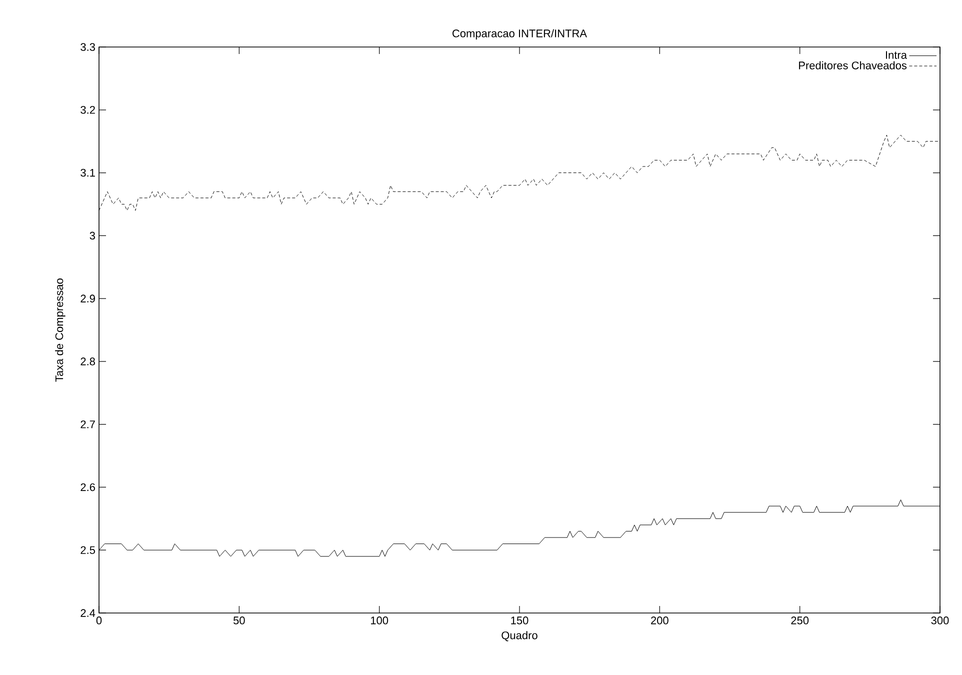 The width and height of the screenshot is (962, 675). I want to click on x-tick-label: 0, so click(99, 620).